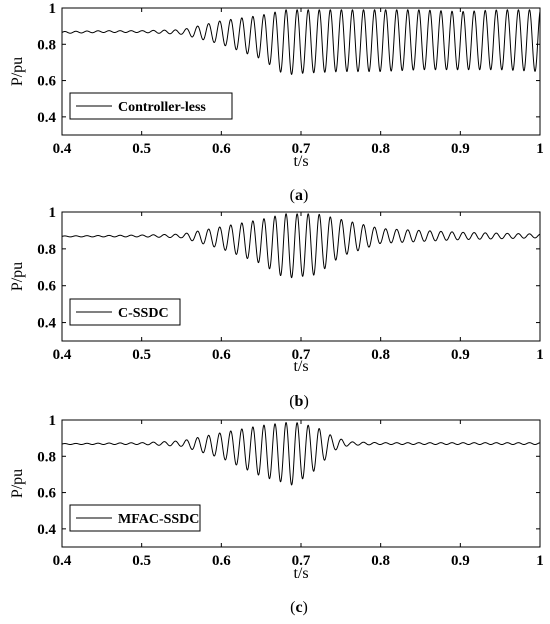 This screenshot has height=624, width=550. I want to click on panel-caption: (c), so click(299, 607).